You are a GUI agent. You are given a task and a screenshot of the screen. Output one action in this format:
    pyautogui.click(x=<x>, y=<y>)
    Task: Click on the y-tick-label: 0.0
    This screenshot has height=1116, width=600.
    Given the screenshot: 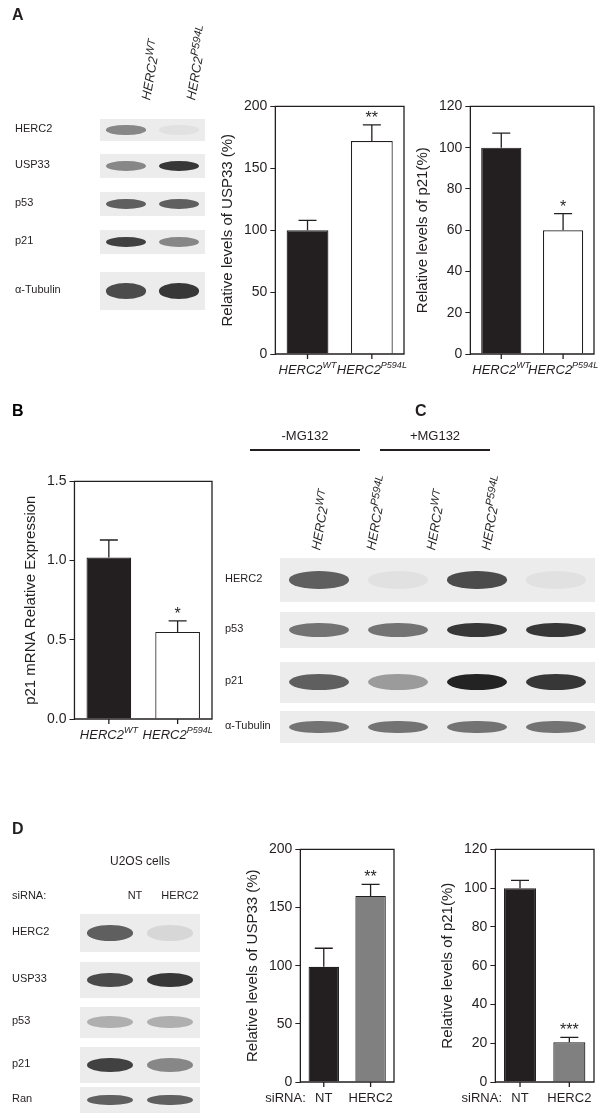 What is the action you would take?
    pyautogui.click(x=56, y=717)
    